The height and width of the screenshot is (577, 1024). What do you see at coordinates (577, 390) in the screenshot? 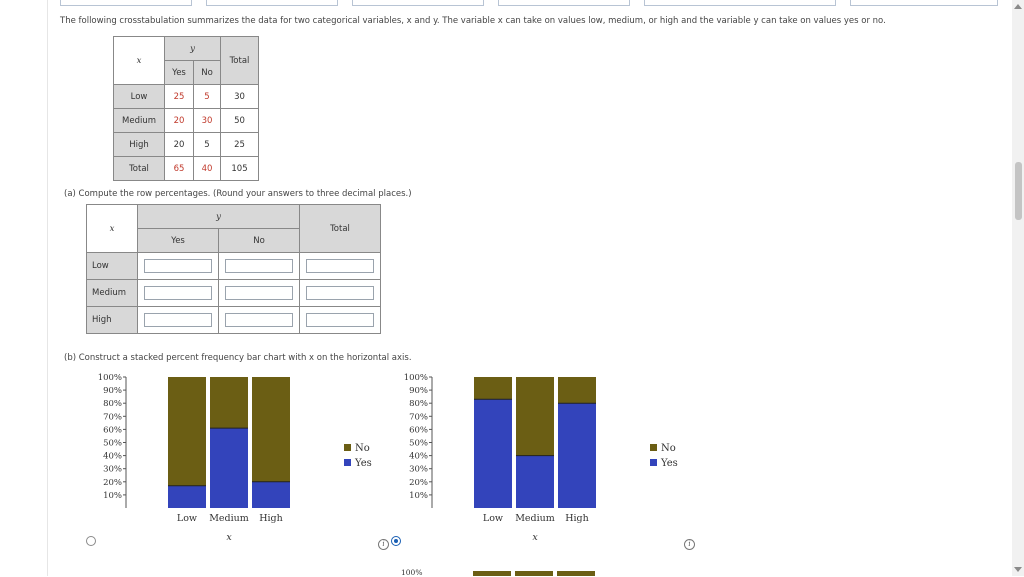
I see `bar-no-high` at bounding box center [577, 390].